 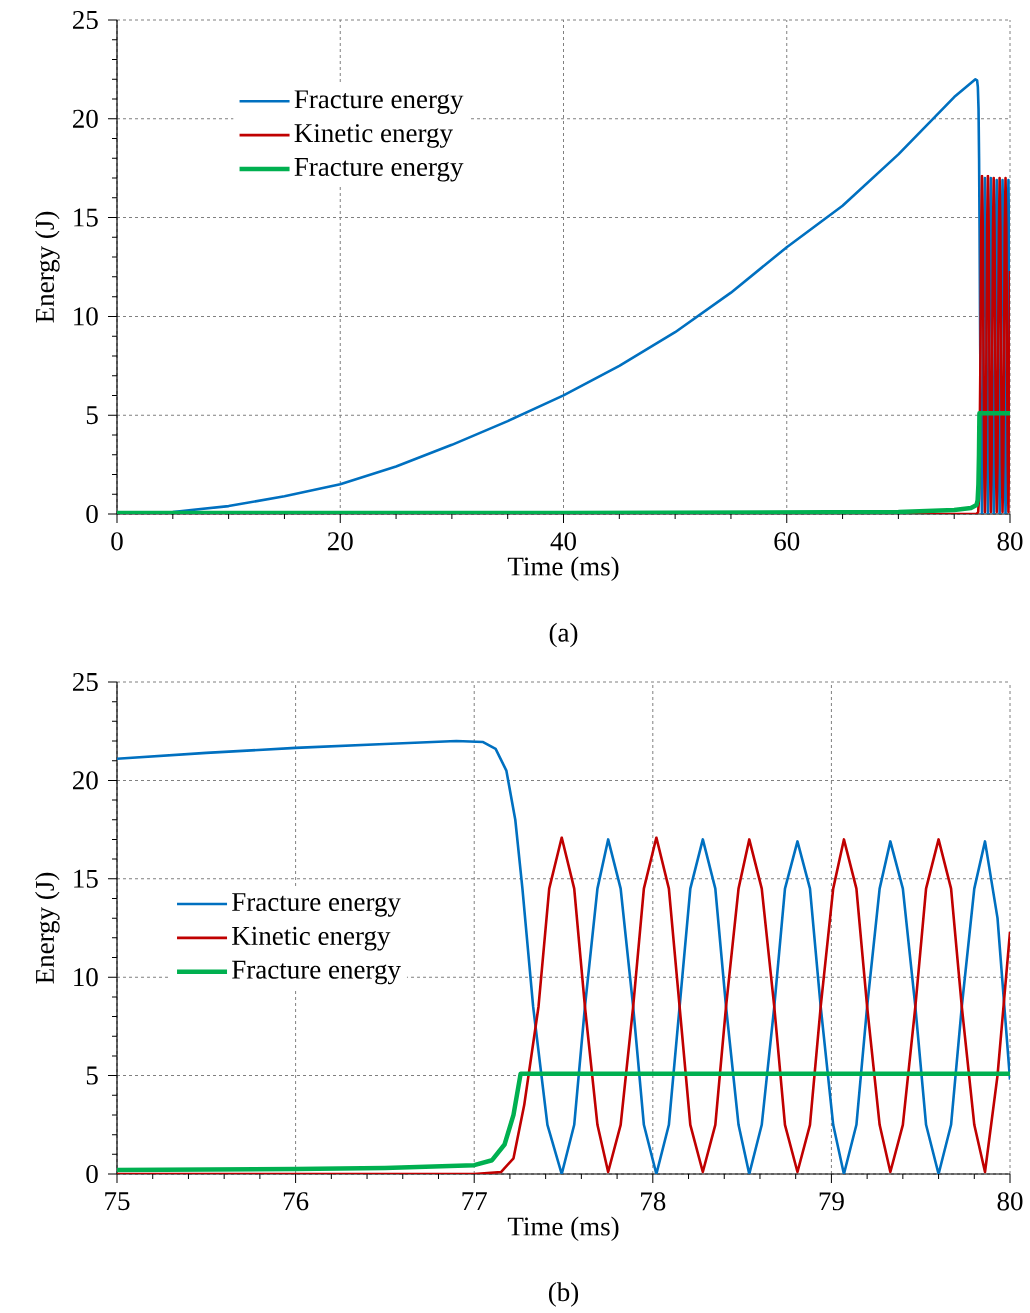 What do you see at coordinates (117, 541) in the screenshot?
I see `x-tick-label: 0` at bounding box center [117, 541].